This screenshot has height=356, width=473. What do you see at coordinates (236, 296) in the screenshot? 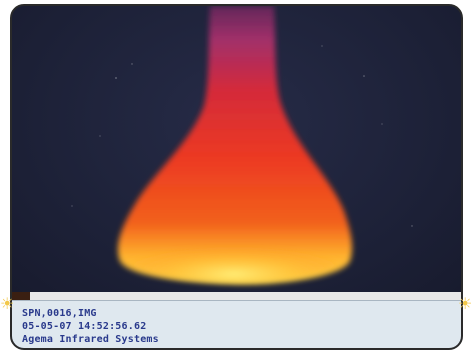
I see `color-scale-bar` at bounding box center [236, 296].